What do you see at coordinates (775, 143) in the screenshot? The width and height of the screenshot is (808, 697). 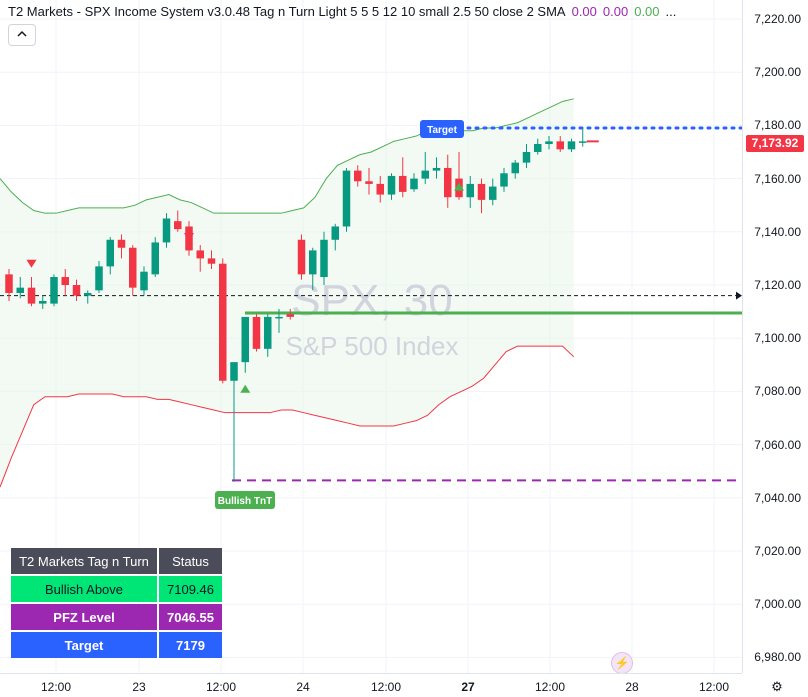 I see `current-price-label: 7,173.92` at bounding box center [775, 143].